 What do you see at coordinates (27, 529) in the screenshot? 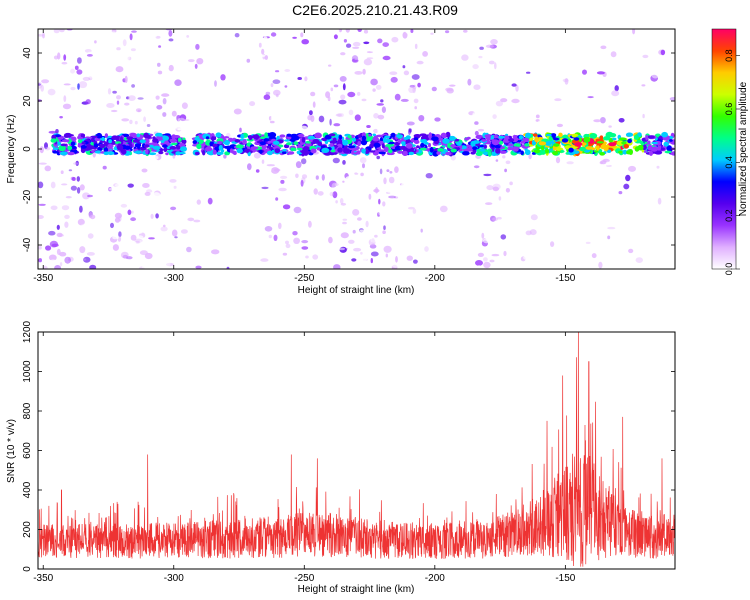
I see `y-tick-label: 200` at bounding box center [27, 529].